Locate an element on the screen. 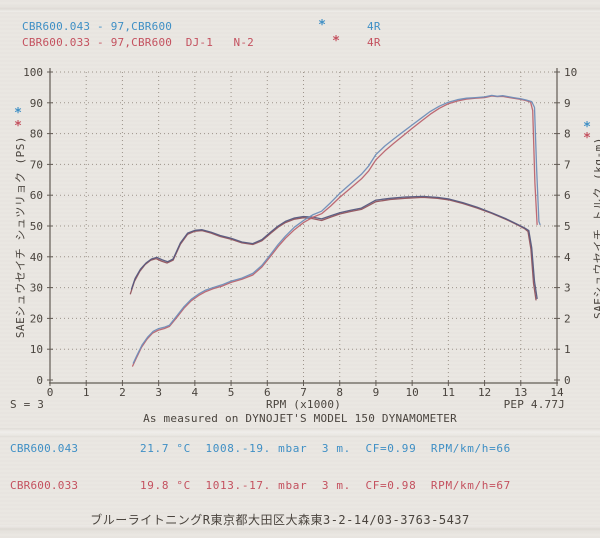 The height and width of the screenshot is (538, 600). x-tick-label: 13 is located at coordinates (520, 392).